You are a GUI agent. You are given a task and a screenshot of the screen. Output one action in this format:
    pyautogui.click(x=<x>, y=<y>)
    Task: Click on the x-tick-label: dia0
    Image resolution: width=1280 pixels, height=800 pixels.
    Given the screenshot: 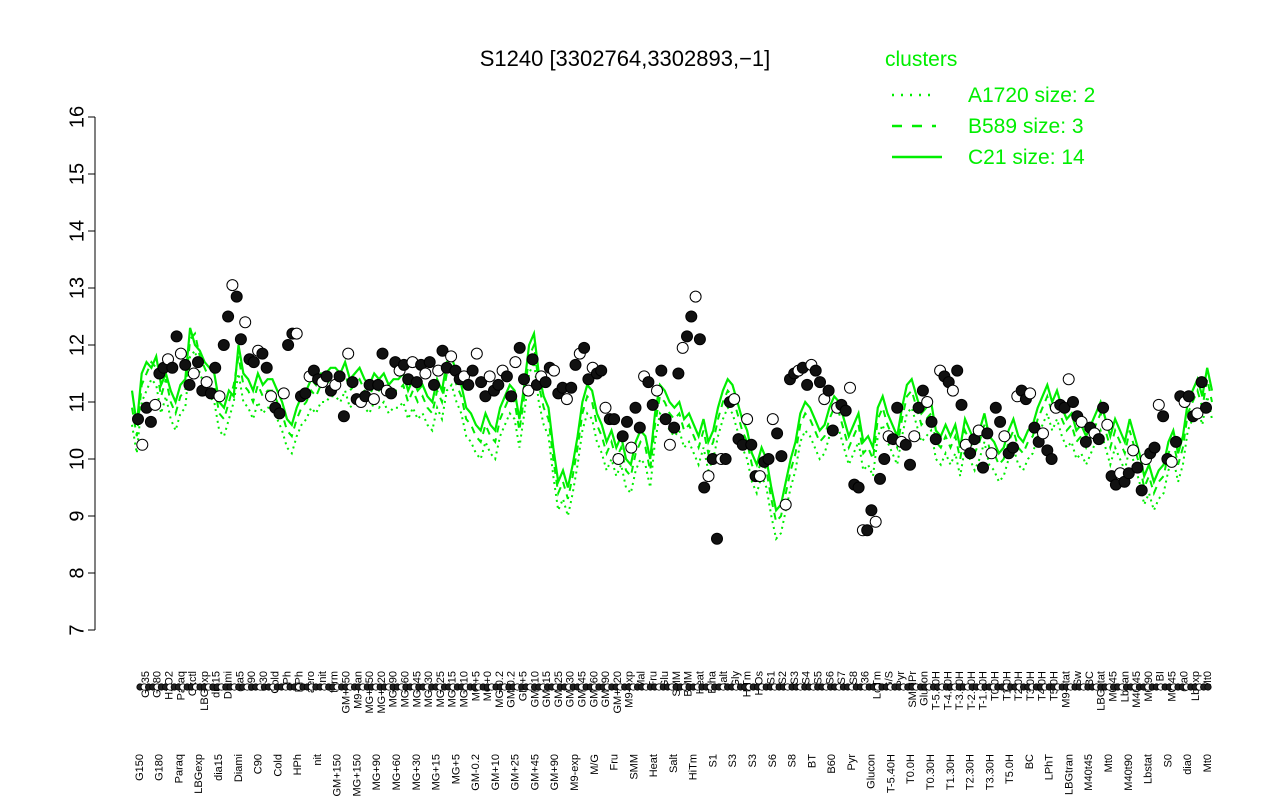 What is the action you would take?
    pyautogui.click(x=1188, y=764)
    